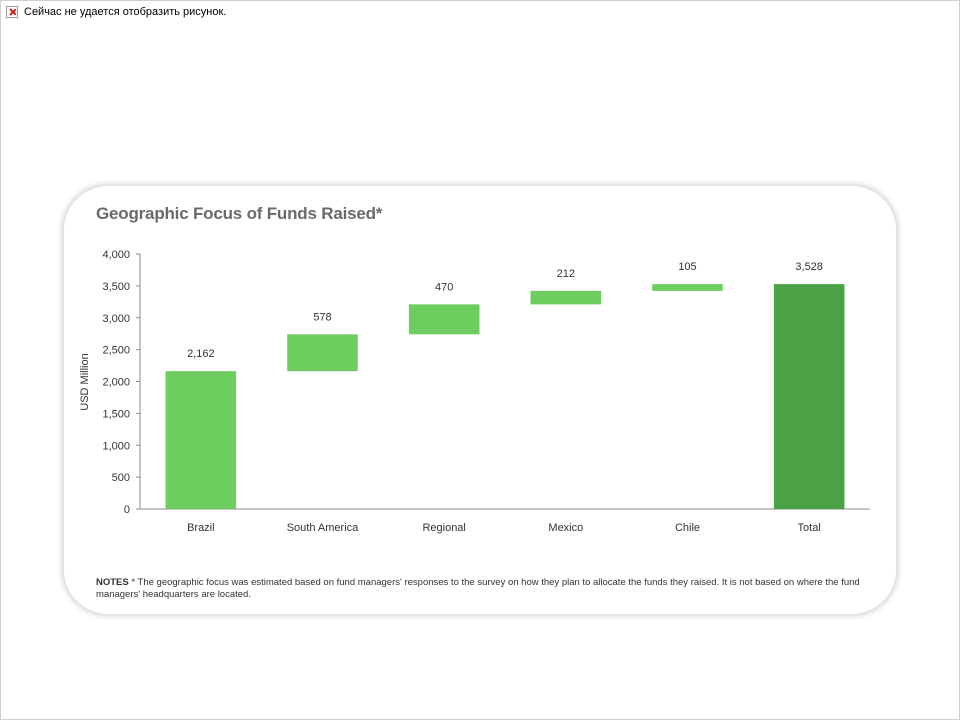 The height and width of the screenshot is (720, 960). I want to click on x-tick-label: South America, so click(323, 528).